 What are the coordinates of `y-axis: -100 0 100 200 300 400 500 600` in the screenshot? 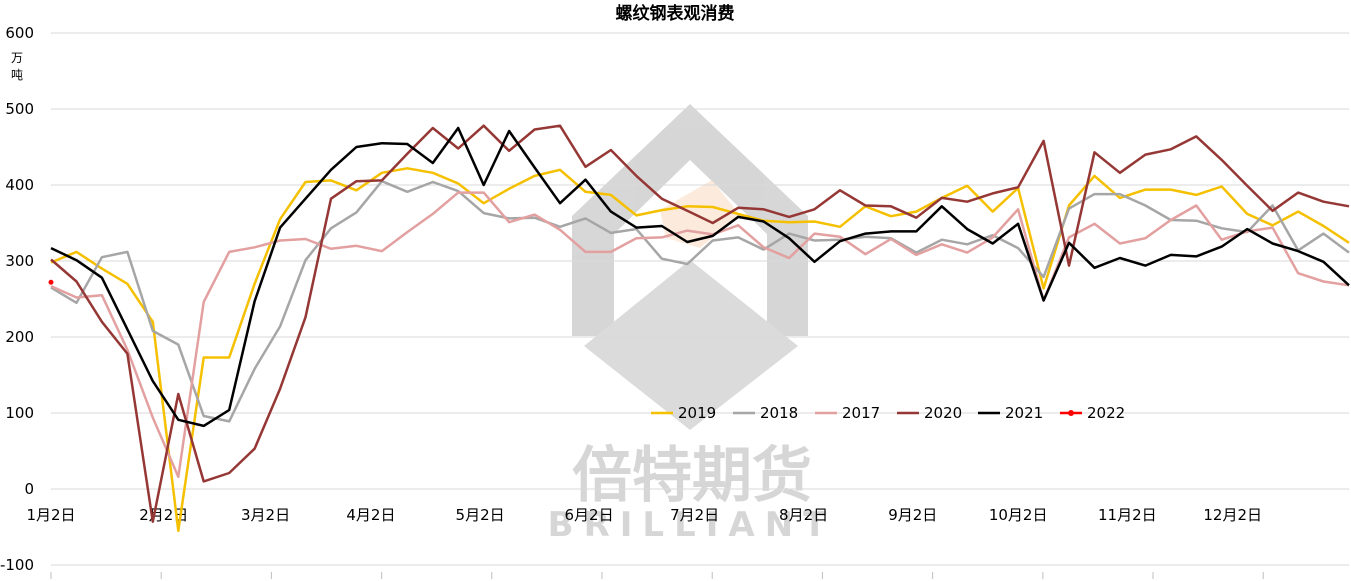 It's located at (17, 299).